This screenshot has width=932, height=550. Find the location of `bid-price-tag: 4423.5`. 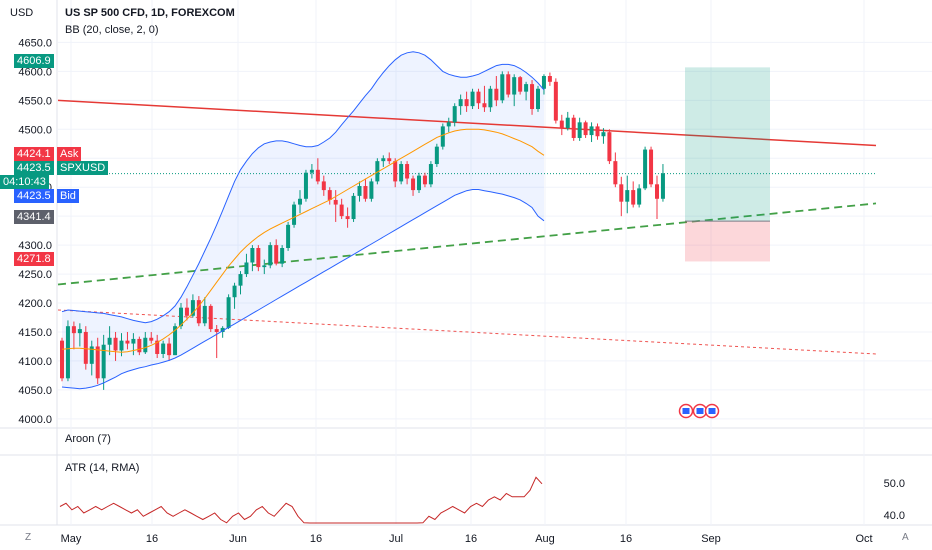

bid-price-tag: 4423.5 is located at coordinates (34, 196).